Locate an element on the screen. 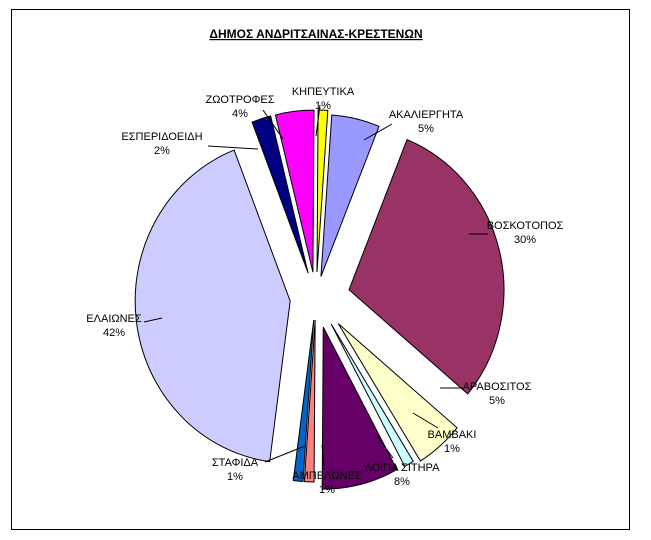  slice-label: ΛΟΙΠΑ ΣΙΤΗΡΑ is located at coordinates (402, 468).